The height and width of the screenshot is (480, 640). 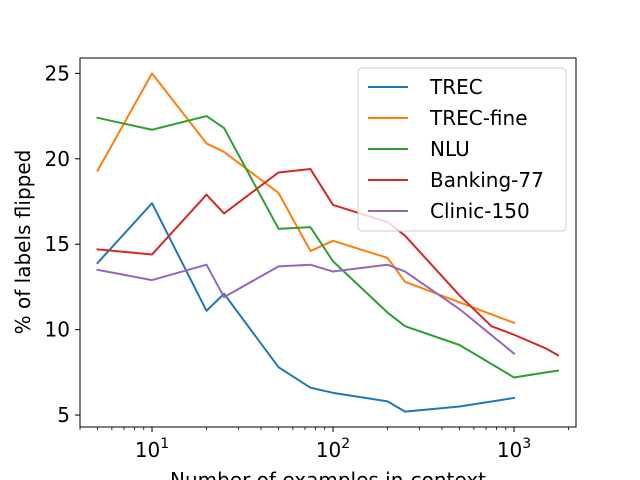 I want to click on x-axis-label: Number of examples in-context, so click(x=328, y=474).